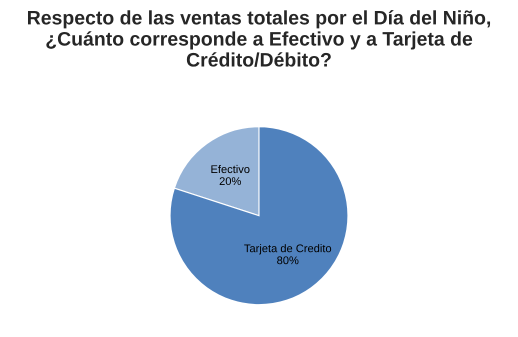 The height and width of the screenshot is (337, 518). What do you see at coordinates (288, 249) in the screenshot?
I see `slice-label: Tarjeta de Credito` at bounding box center [288, 249].